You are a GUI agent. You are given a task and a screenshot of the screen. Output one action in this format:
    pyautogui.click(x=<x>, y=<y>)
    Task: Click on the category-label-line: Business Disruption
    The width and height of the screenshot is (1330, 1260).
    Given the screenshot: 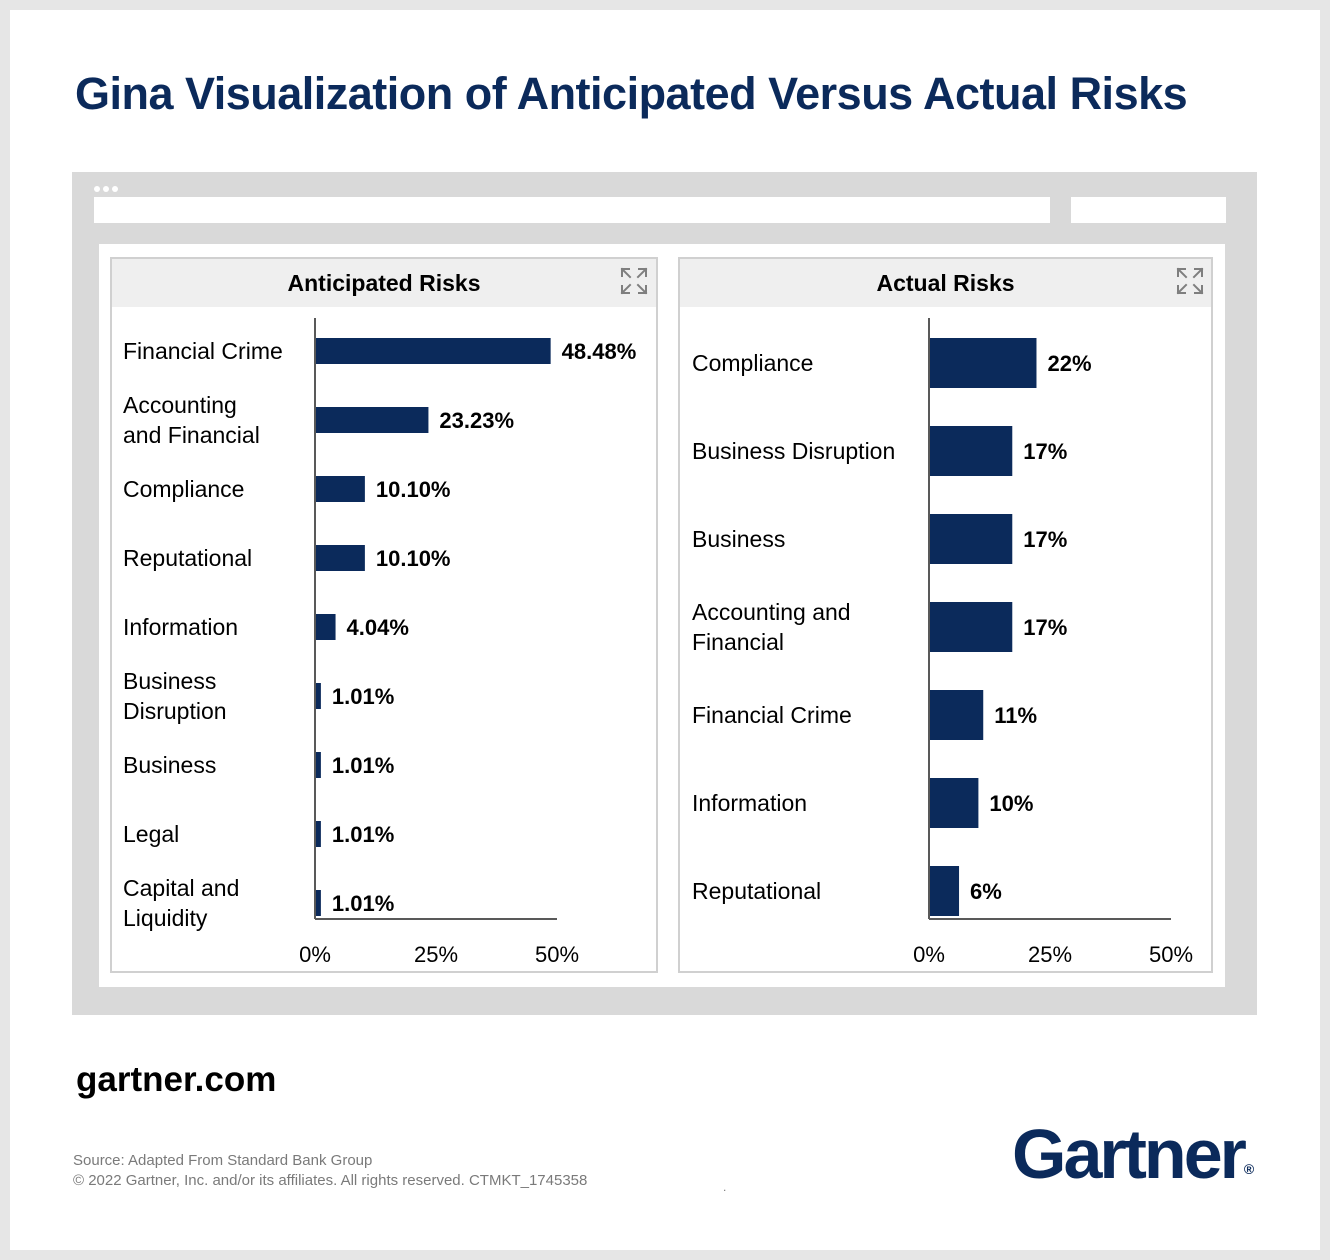 What is the action you would take?
    pyautogui.click(x=793, y=451)
    